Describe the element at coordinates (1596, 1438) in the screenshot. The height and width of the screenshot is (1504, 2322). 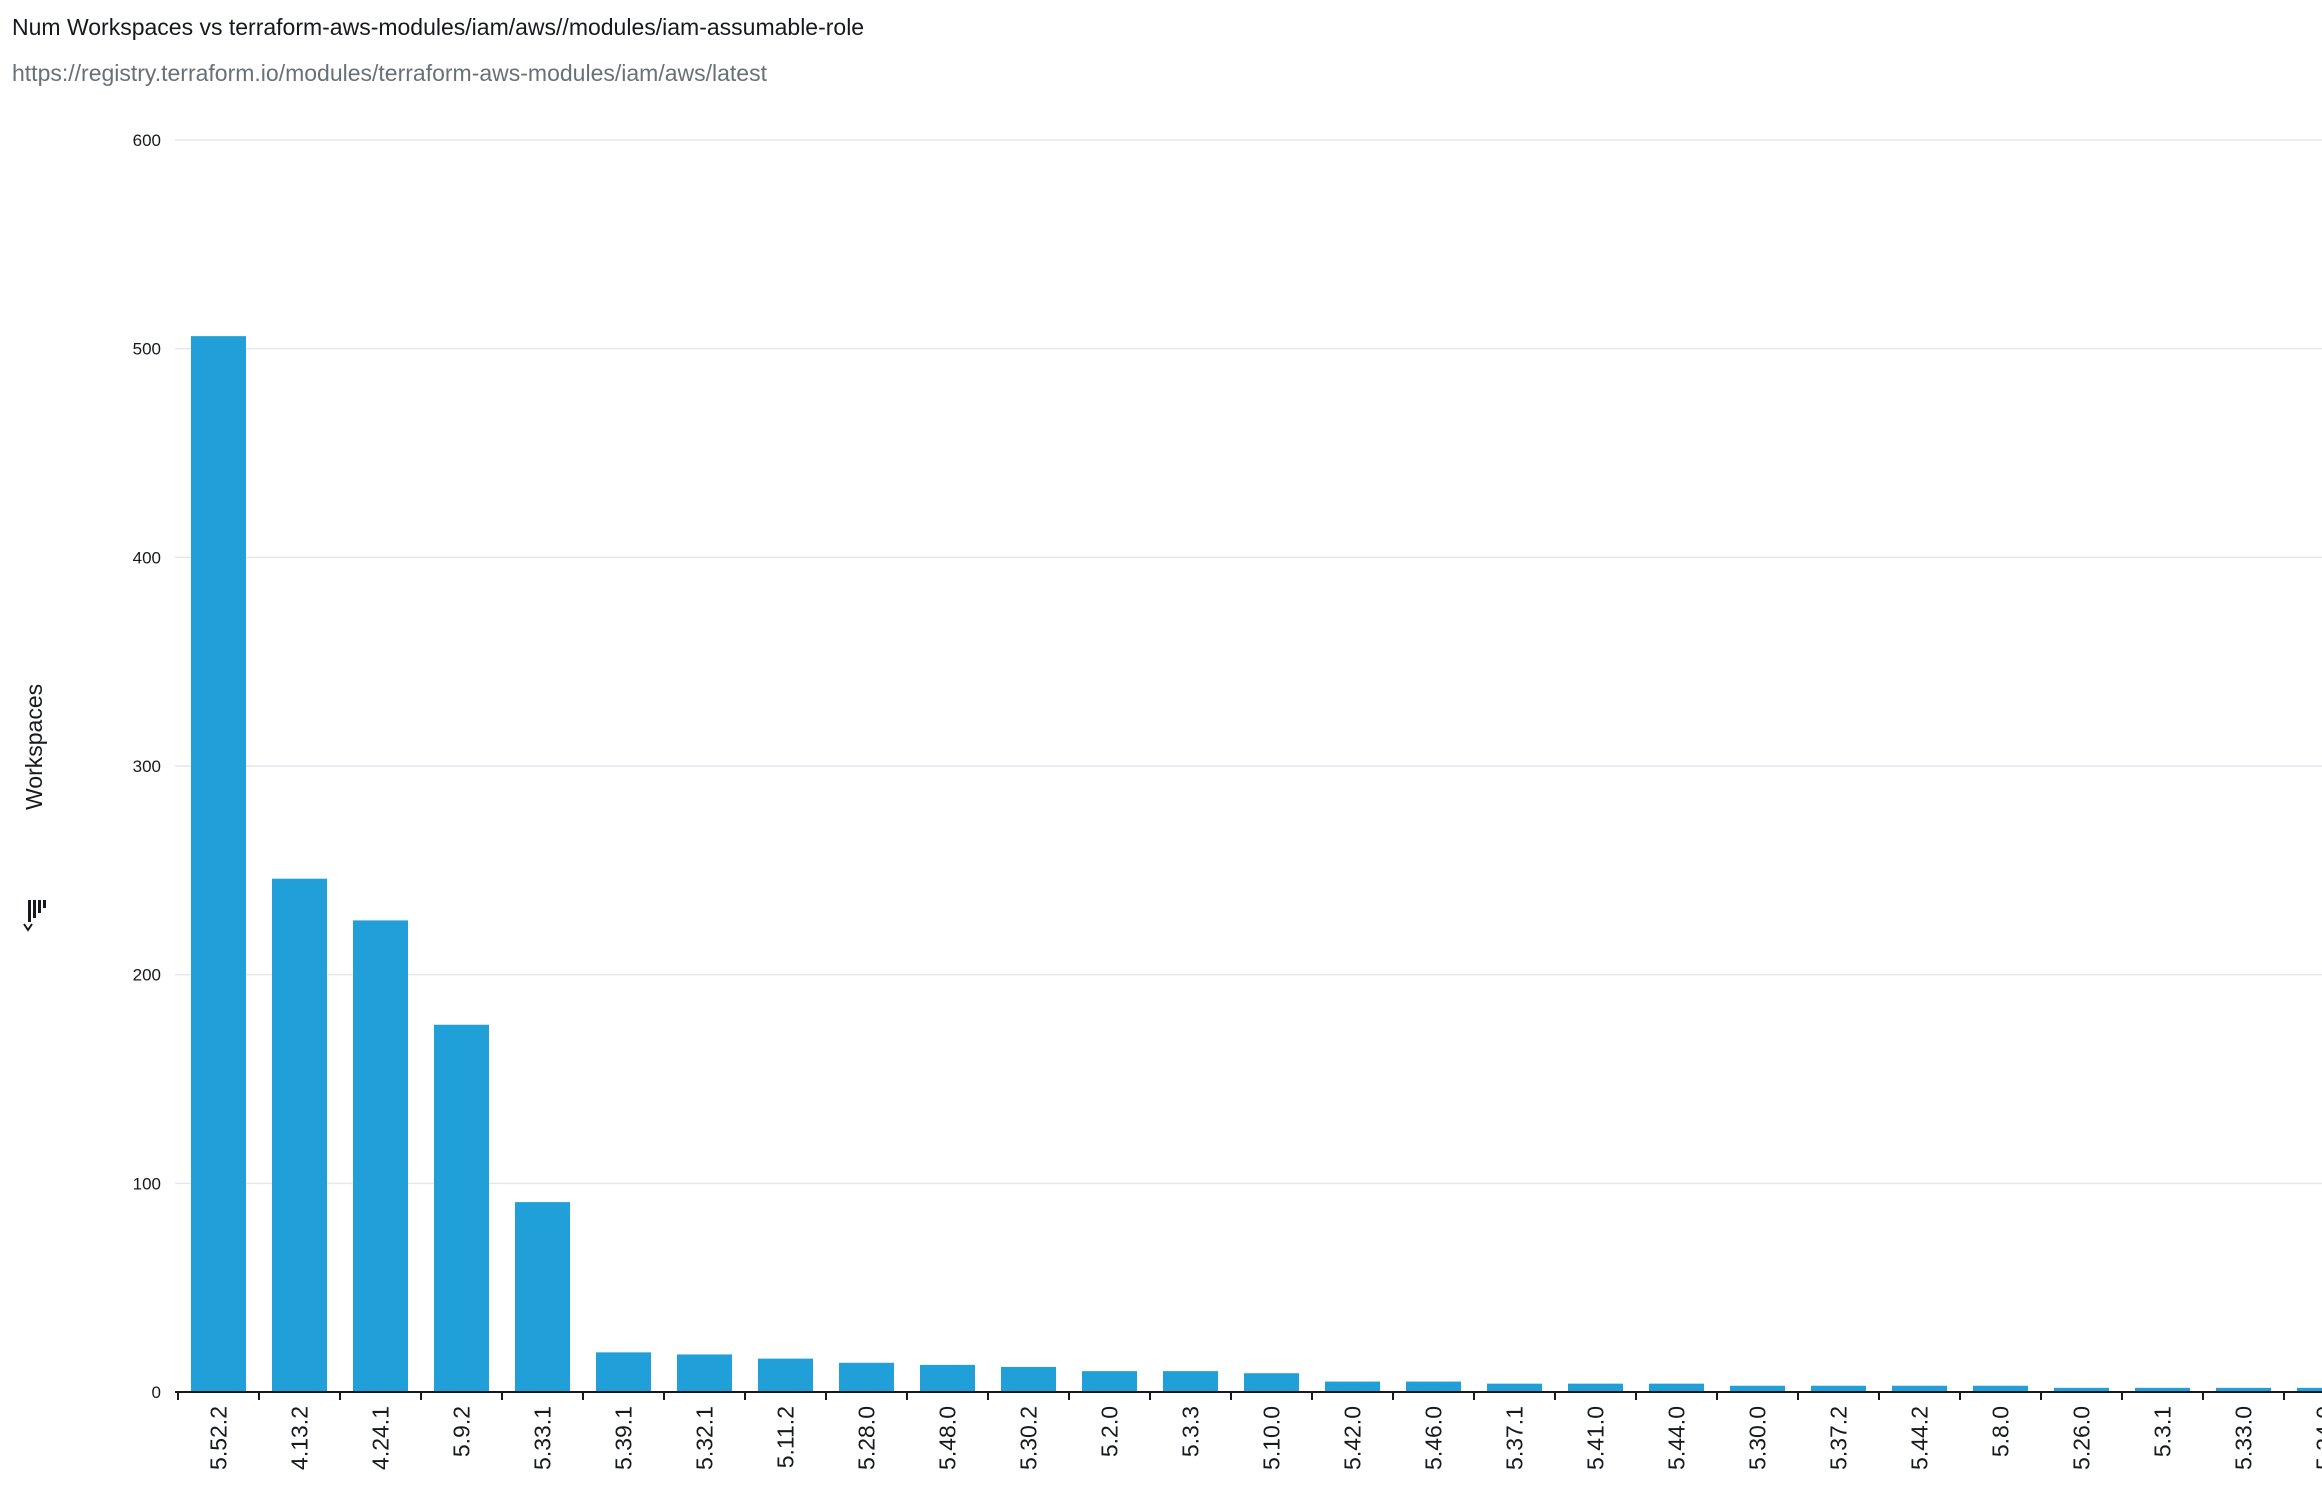
I see `x-tick-label: 5.41.0` at that location.